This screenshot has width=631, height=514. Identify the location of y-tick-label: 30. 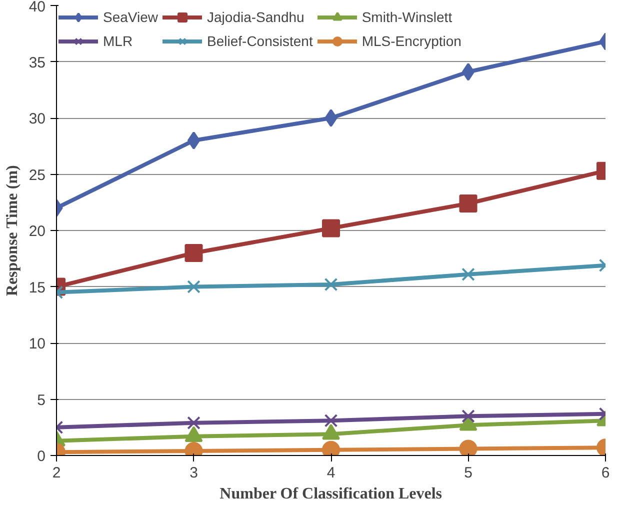
(37, 119).